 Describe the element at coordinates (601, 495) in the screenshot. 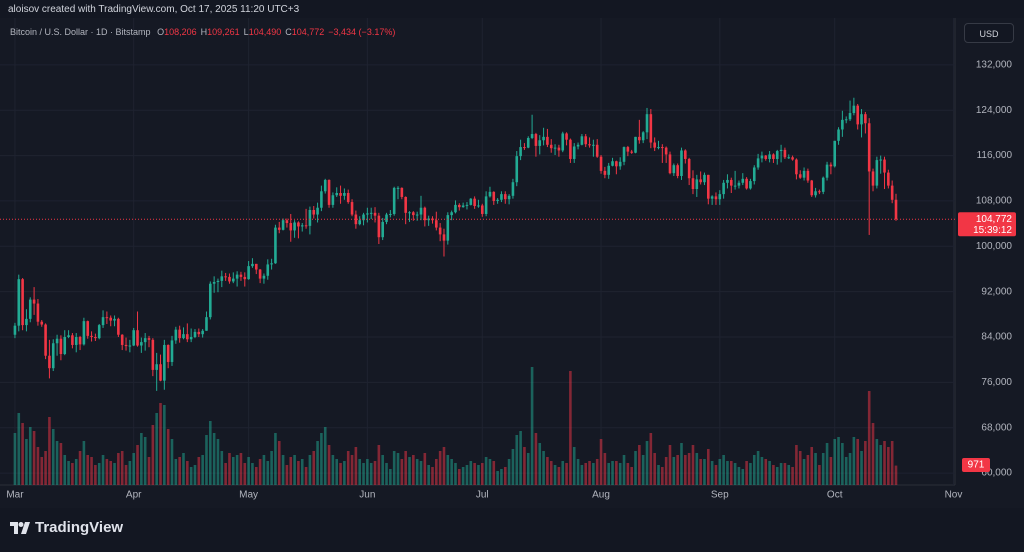

I see `x-tick-label: Aug` at that location.